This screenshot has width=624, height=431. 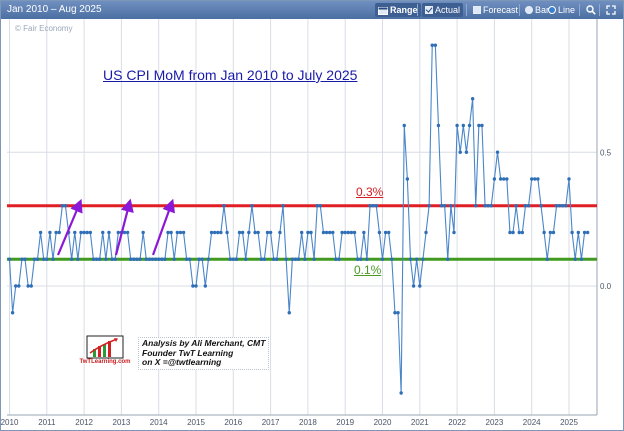 What do you see at coordinates (495, 10) in the screenshot?
I see `forecast-toggle: Forecast` at bounding box center [495, 10].